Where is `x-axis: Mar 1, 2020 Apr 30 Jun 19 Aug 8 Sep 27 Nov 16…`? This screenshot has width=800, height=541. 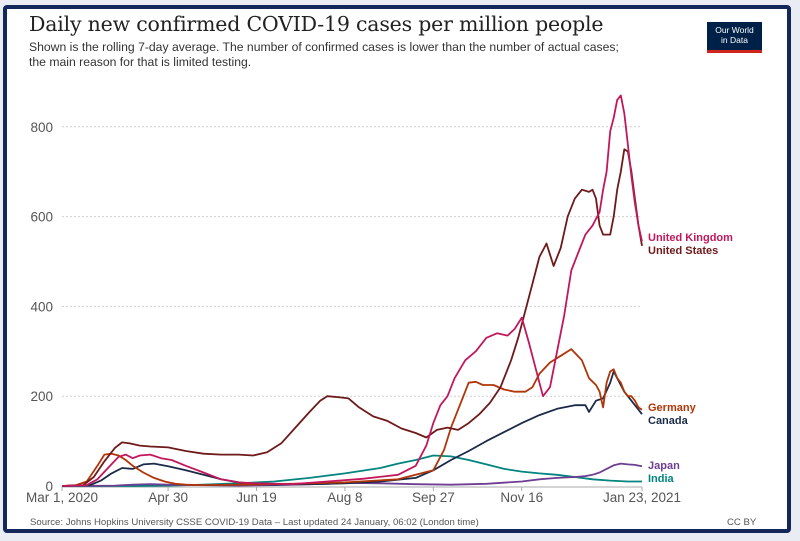 x-axis: Mar 1, 2020 Apr 30 Jun 19 Aug 8 Sep 27 Nov 16… is located at coordinates (353, 495).